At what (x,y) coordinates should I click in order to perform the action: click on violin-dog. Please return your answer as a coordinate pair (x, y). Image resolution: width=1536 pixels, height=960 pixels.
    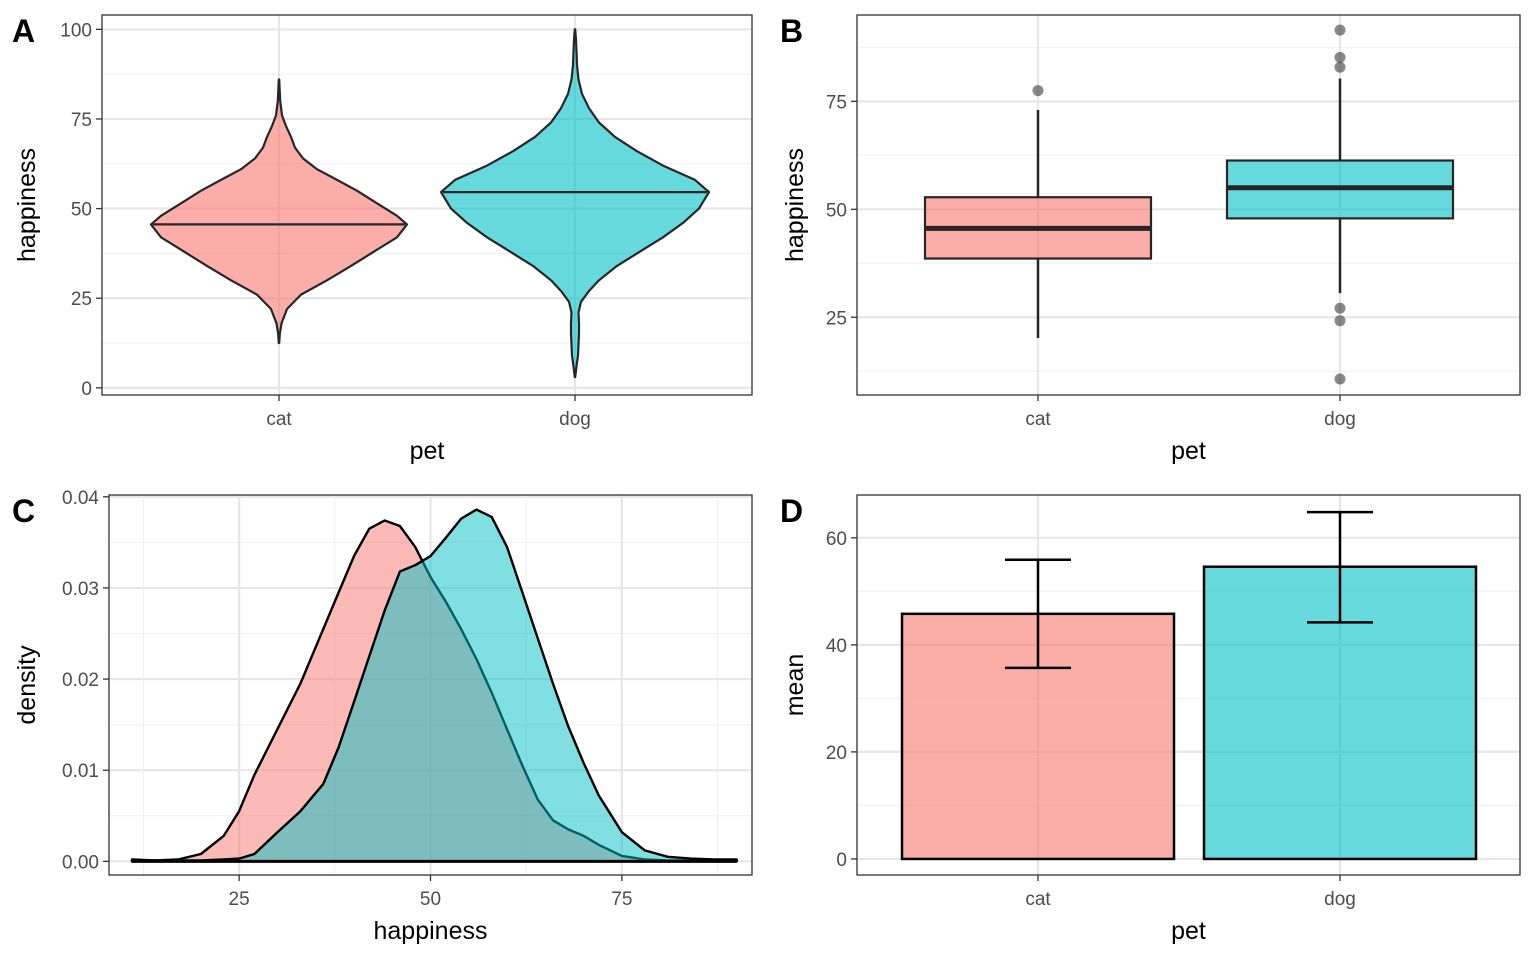
    Looking at the image, I should click on (575, 203).